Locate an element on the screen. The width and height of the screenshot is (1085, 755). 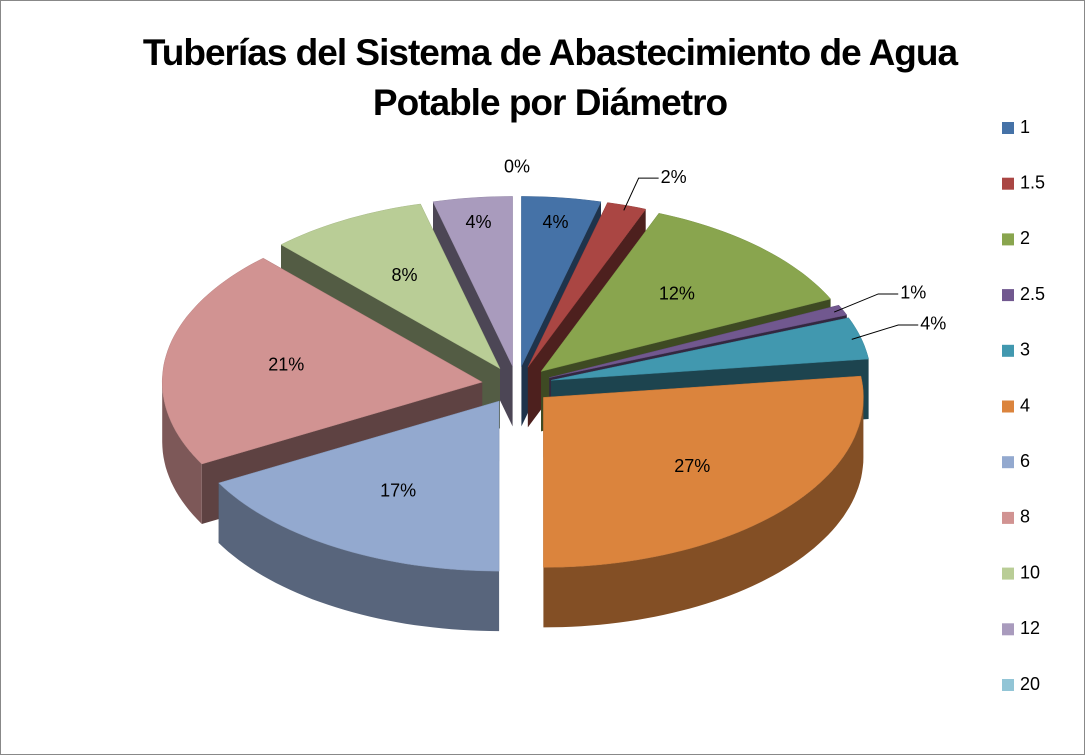
data-label: 0% is located at coordinates (517, 167).